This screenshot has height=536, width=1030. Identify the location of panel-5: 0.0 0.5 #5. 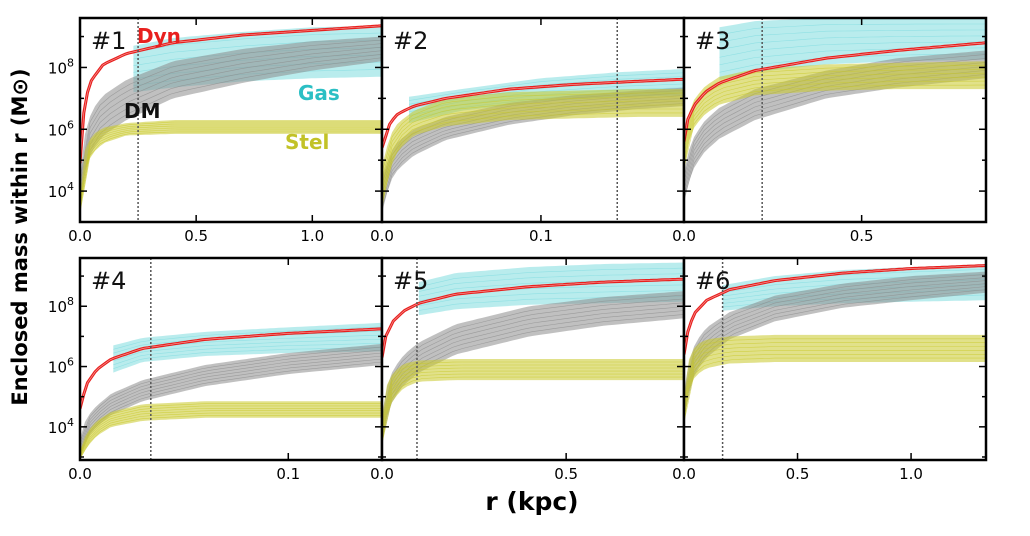
(528, 369).